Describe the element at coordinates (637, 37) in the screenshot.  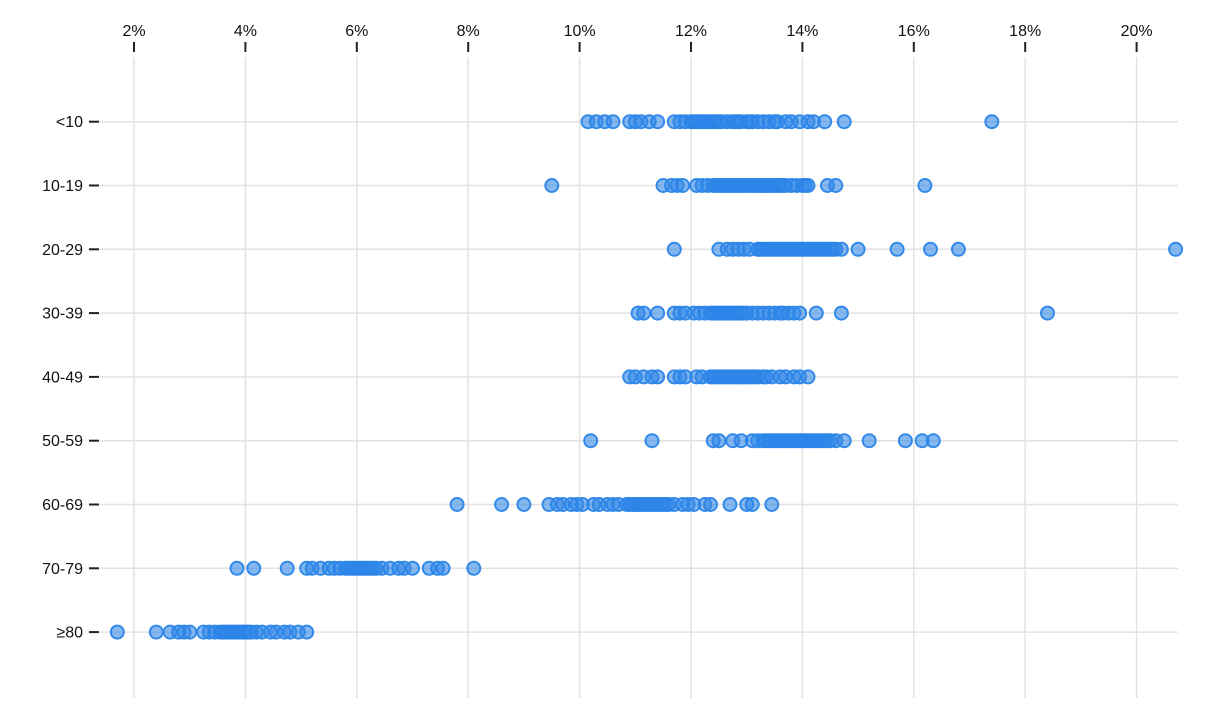
I see `x-axis-top: 2% 4% 6% 8% 10% 12% 14% 16% 18% 20%` at that location.